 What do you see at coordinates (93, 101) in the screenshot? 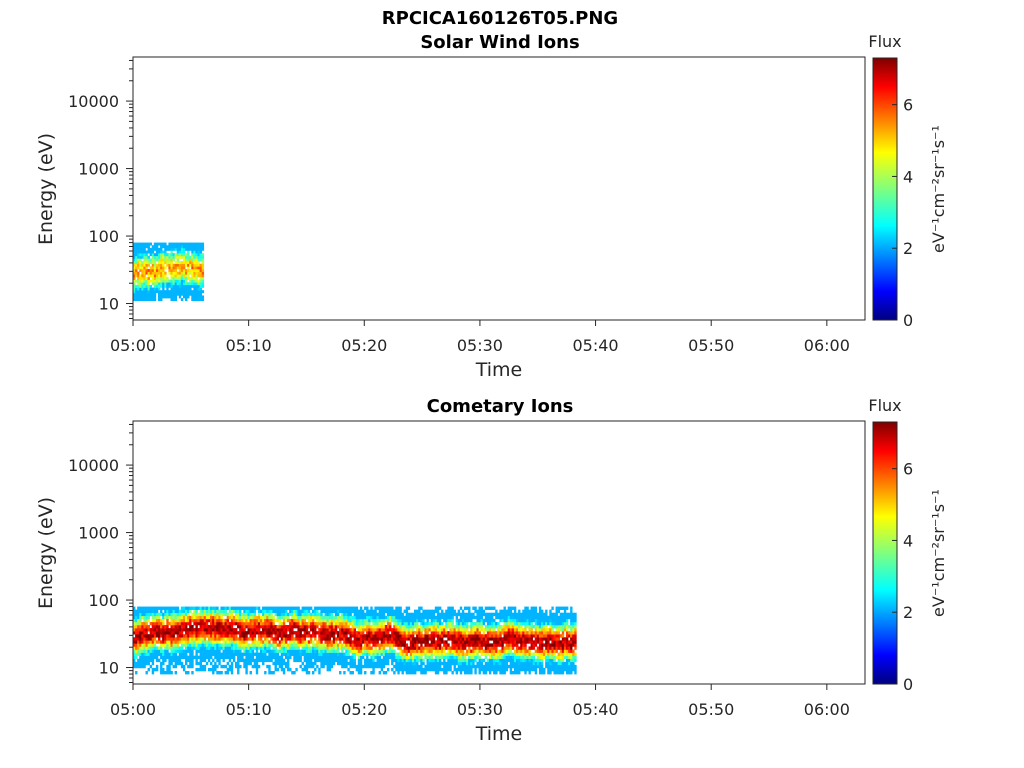
I see `y-tick-label: 10000` at bounding box center [93, 101].